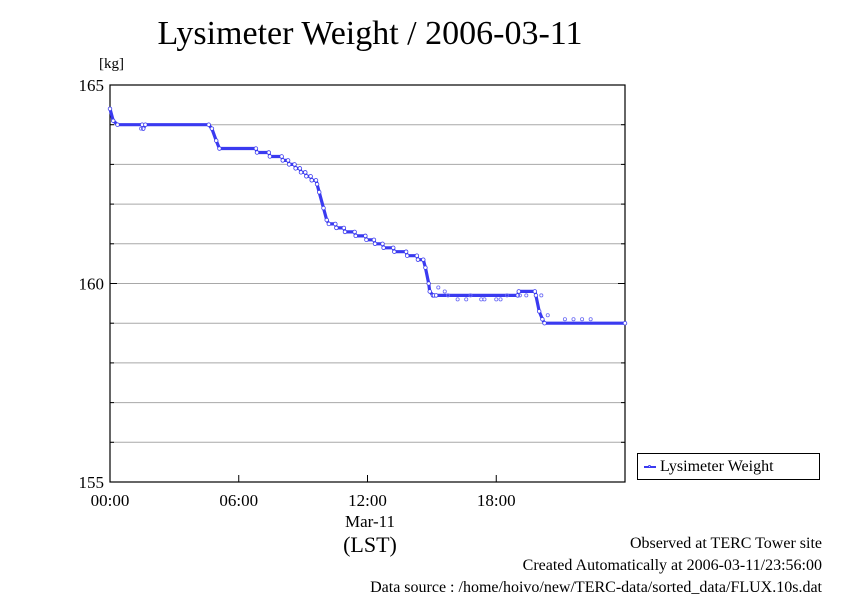  I want to click on legend-label: Lysimeter Weight, so click(717, 466).